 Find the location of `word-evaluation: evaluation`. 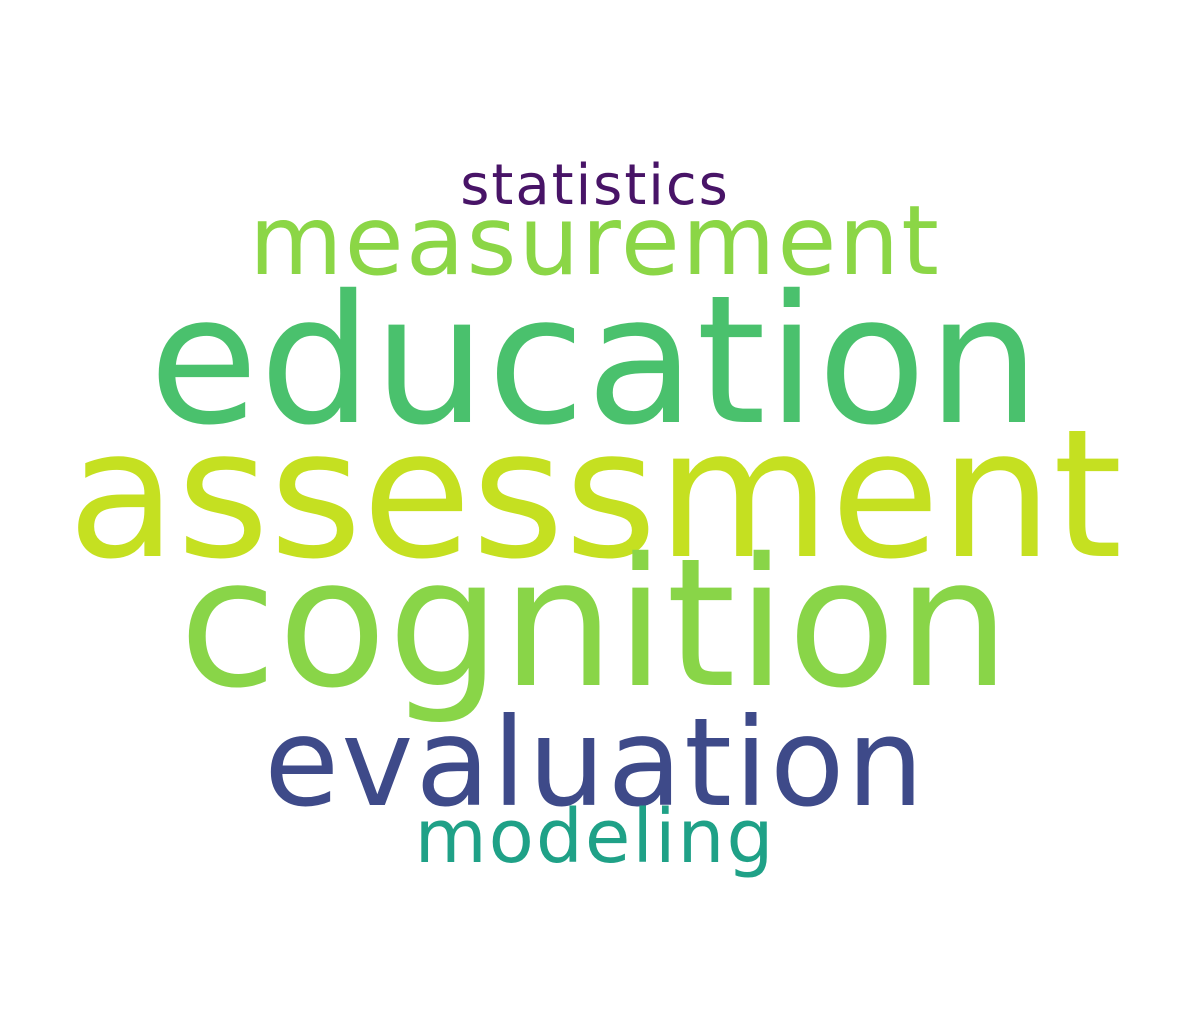

word-evaluation: evaluation is located at coordinates (595, 763).